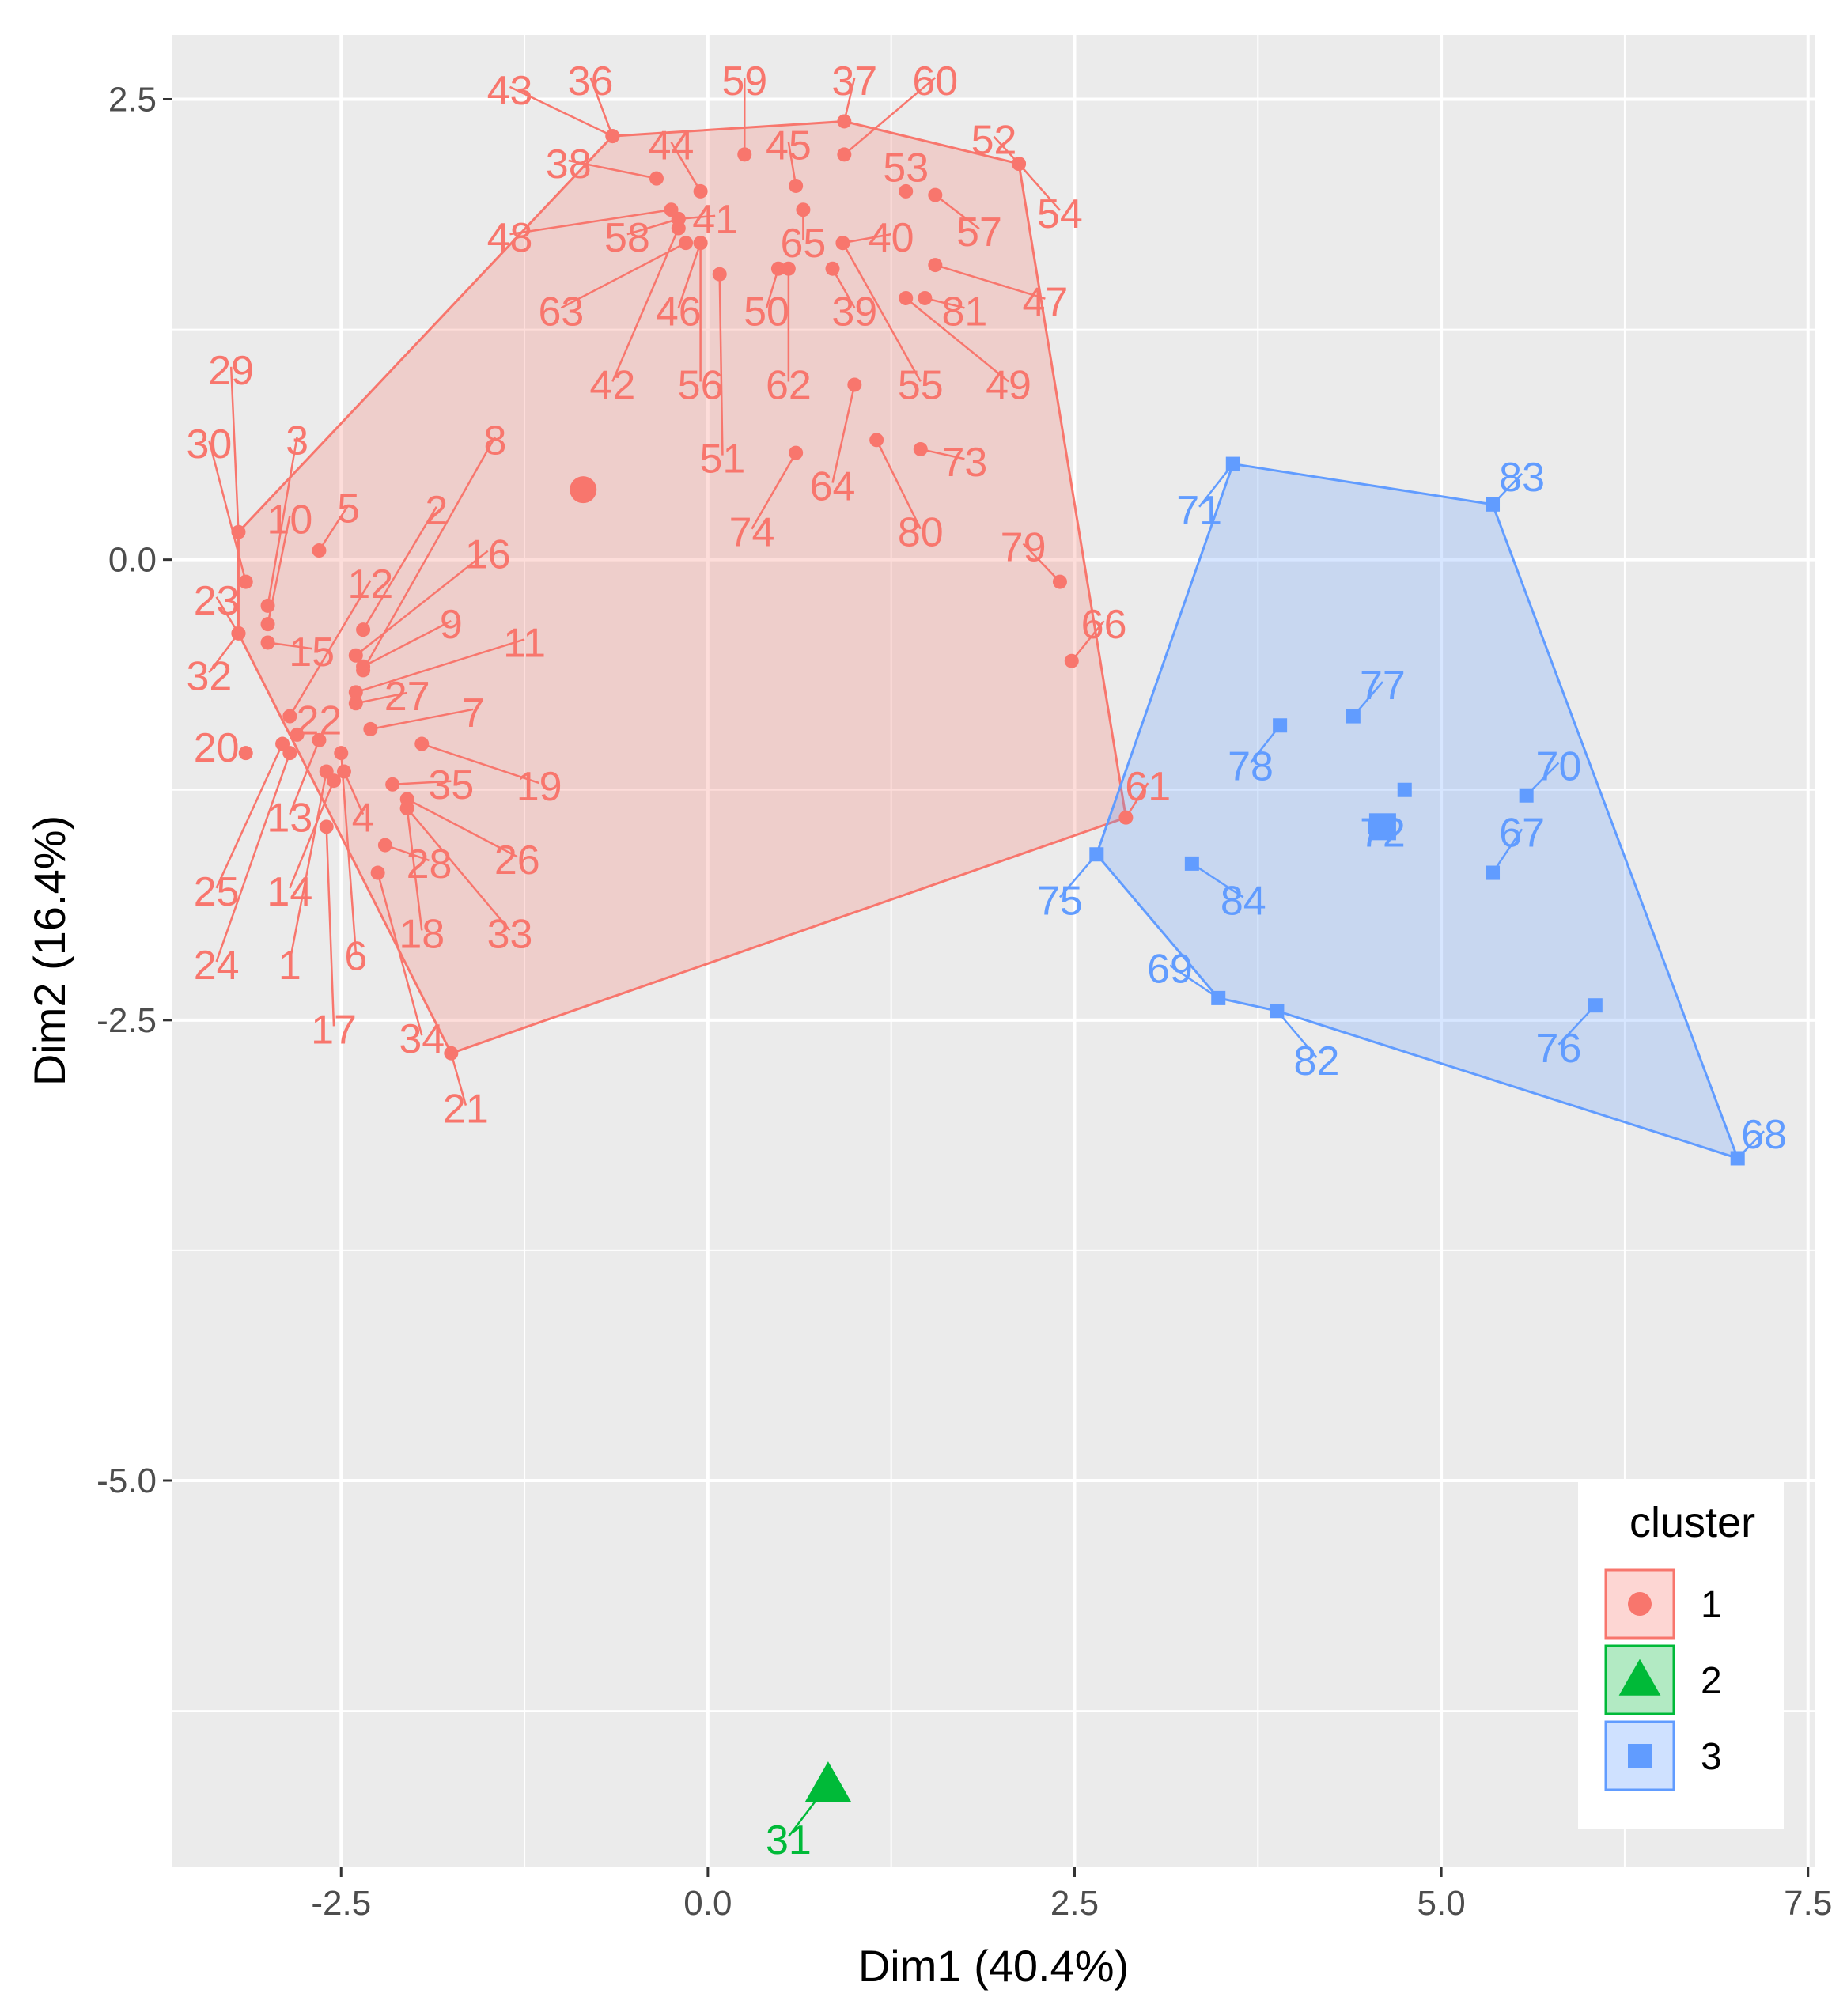 Image resolution: width=1847 pixels, height=2016 pixels. What do you see at coordinates (312, 652) in the screenshot?
I see `point-label-15: 15` at bounding box center [312, 652].